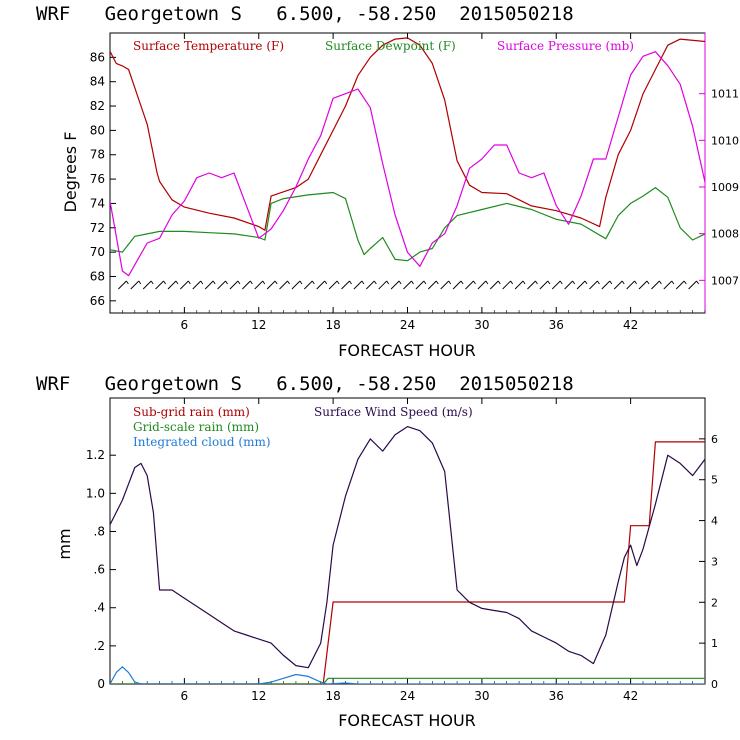 The height and width of the screenshot is (740, 740). What do you see at coordinates (64, 543) in the screenshot?
I see `chart-2-ylabel: mm` at bounding box center [64, 543].